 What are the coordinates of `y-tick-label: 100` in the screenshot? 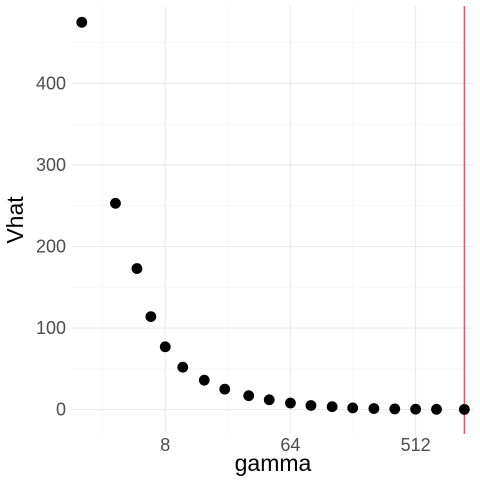 It's located at (51, 328).